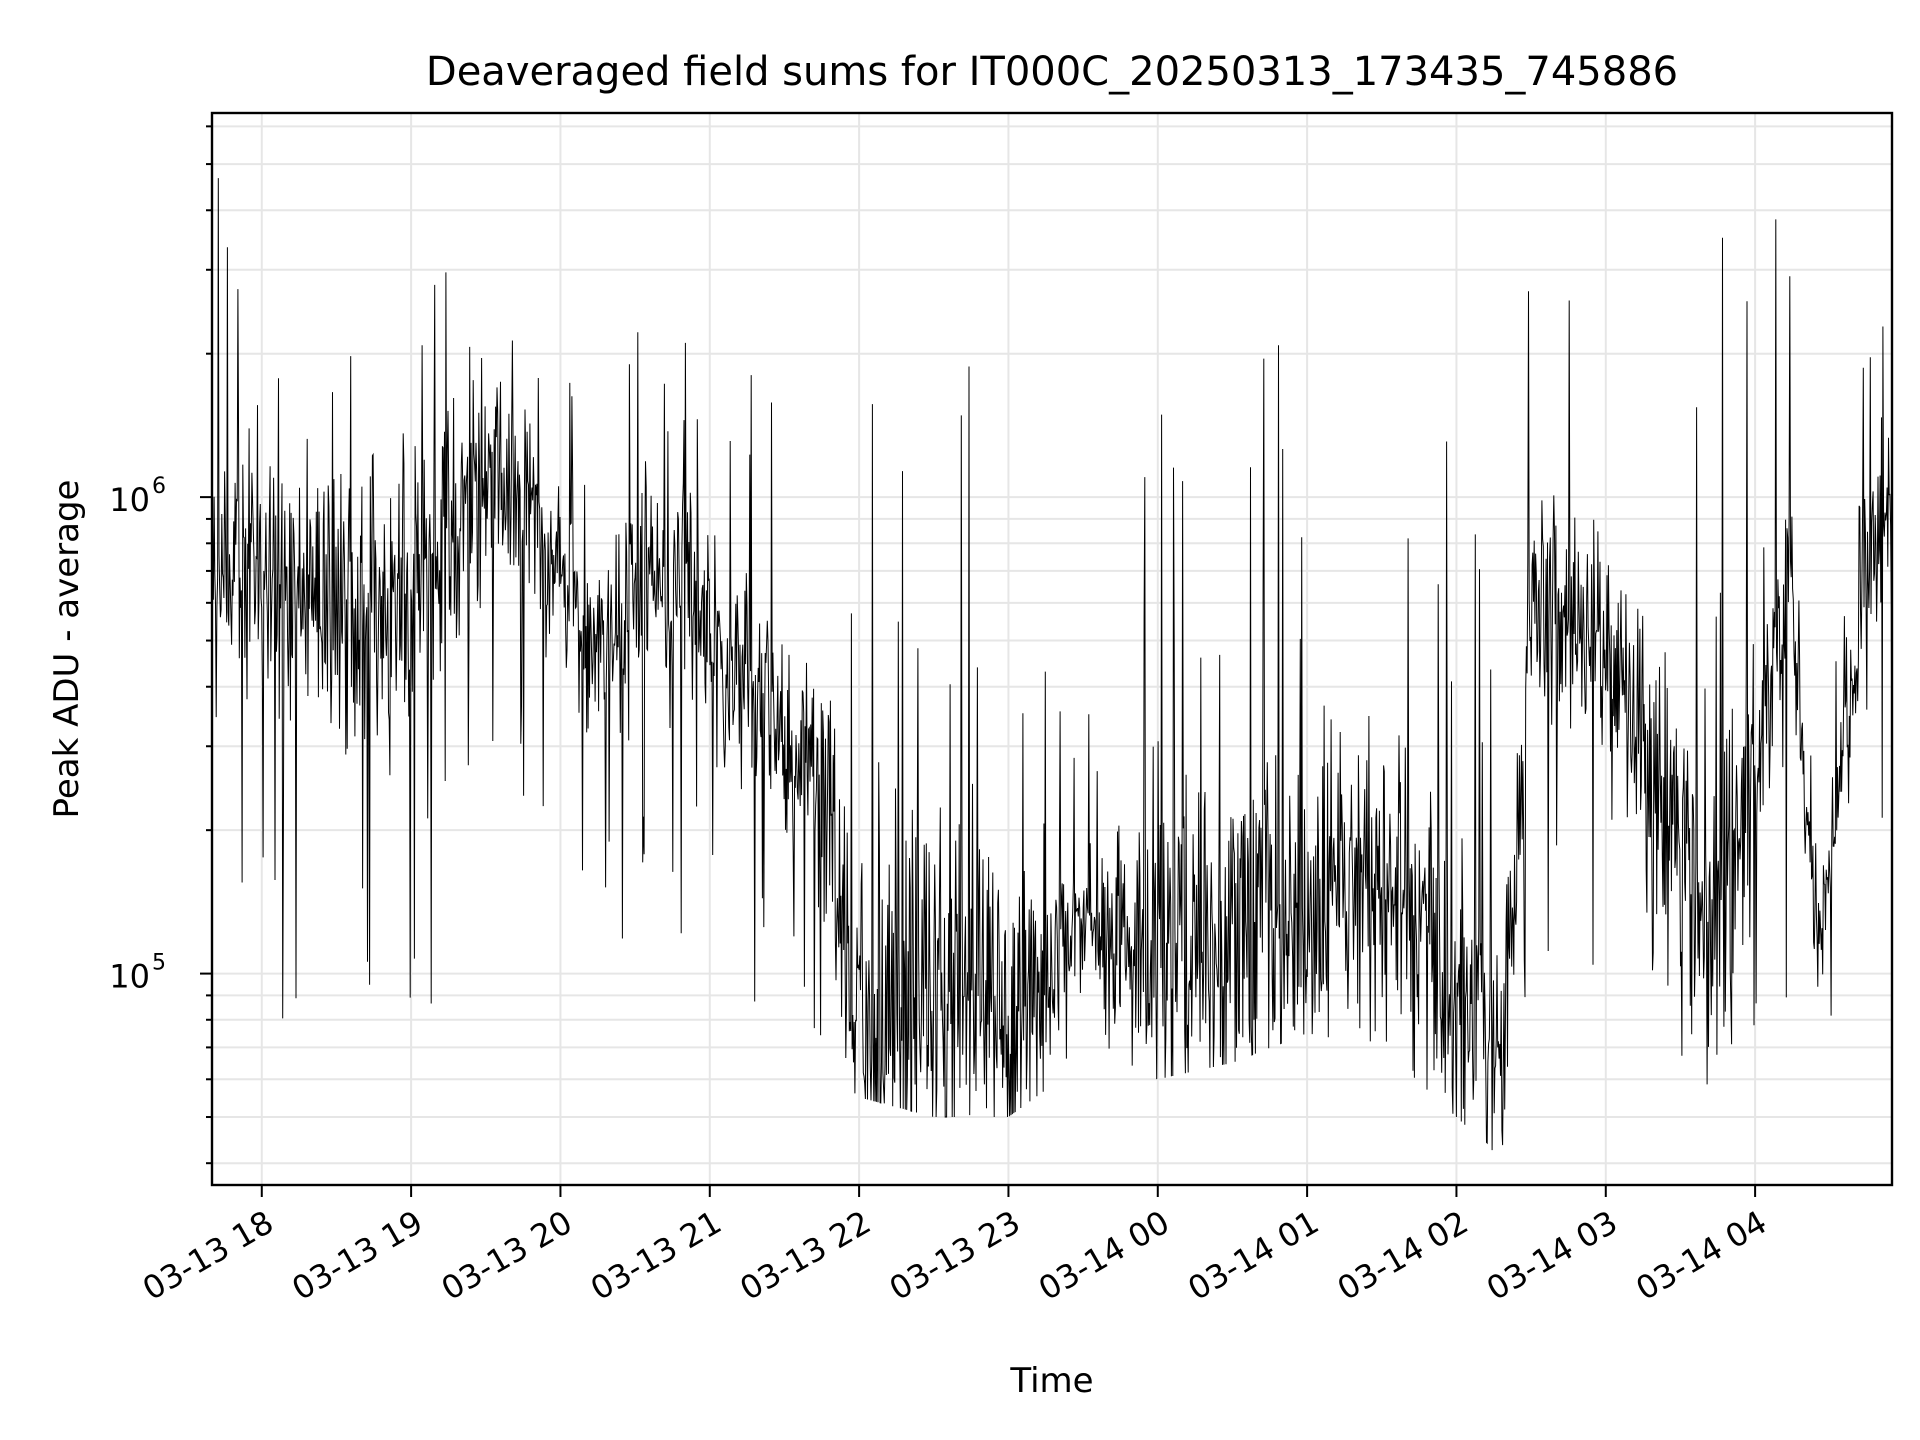  I want to click on x-axis-label: Time, so click(1051, 1381).